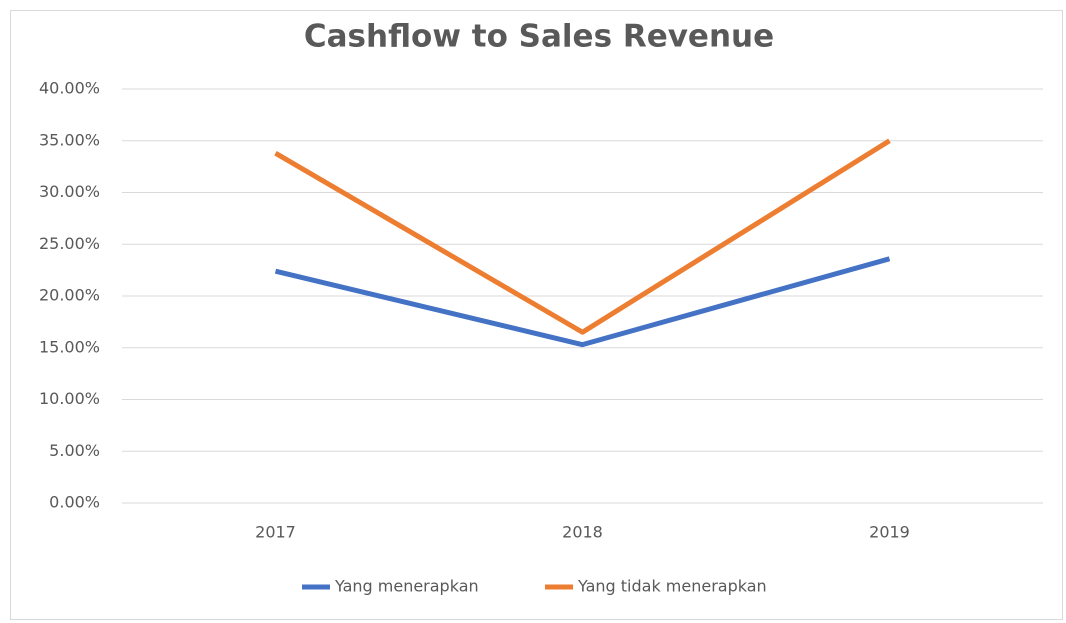 The image size is (1066, 623). I want to click on x-tick-label: 2019, so click(889, 532).